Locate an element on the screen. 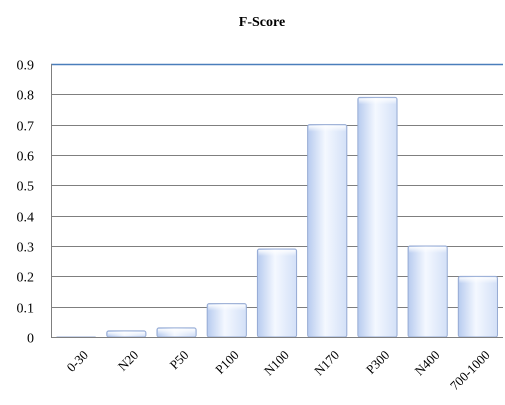 This screenshot has width=505, height=405. y-tick-label: 0.2 is located at coordinates (26, 278).